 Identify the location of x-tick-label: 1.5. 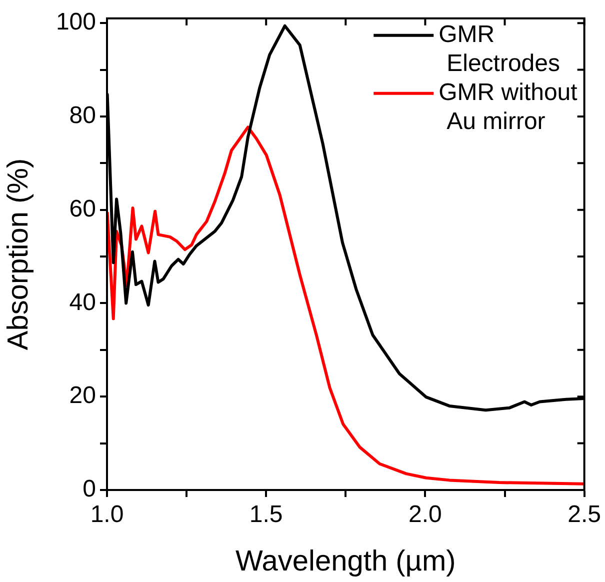
(266, 514).